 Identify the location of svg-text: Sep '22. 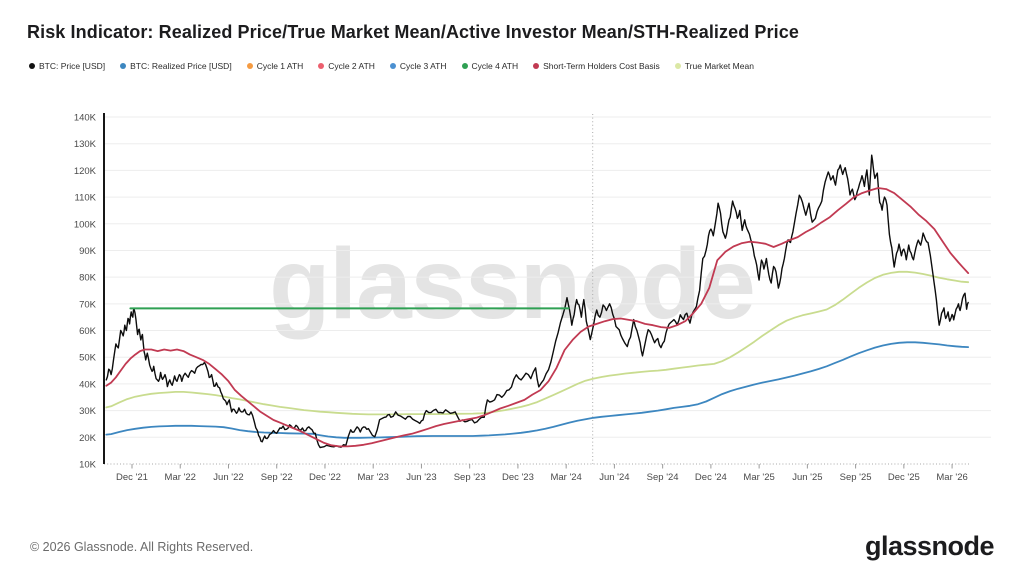
(277, 477).